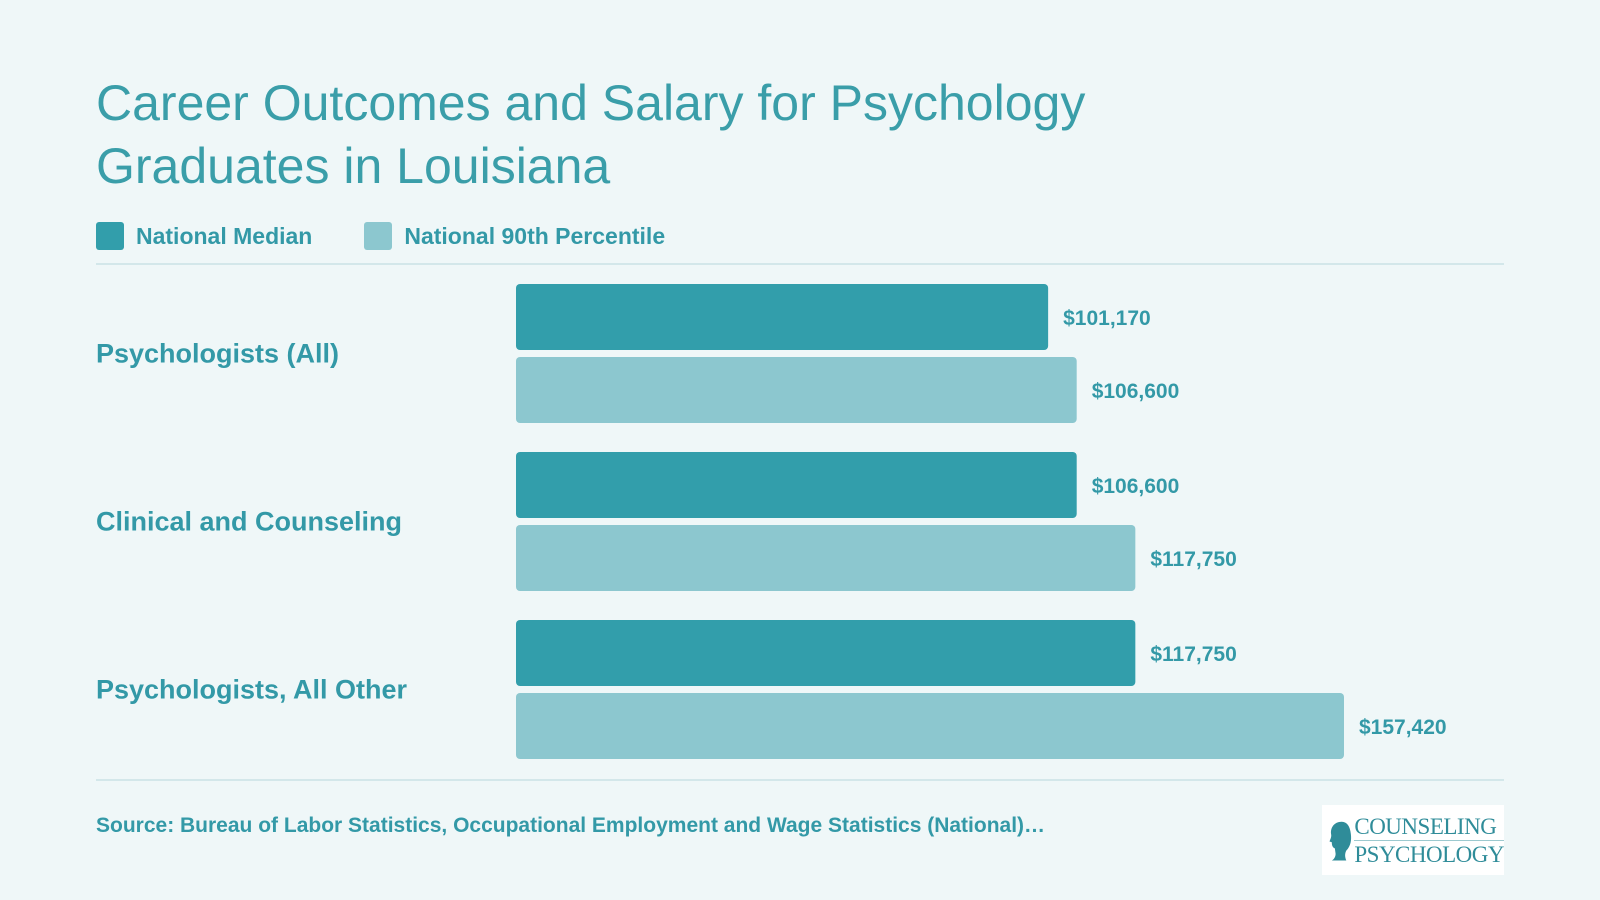  What do you see at coordinates (110, 236) in the screenshot?
I see `legend-swatch-median` at bounding box center [110, 236].